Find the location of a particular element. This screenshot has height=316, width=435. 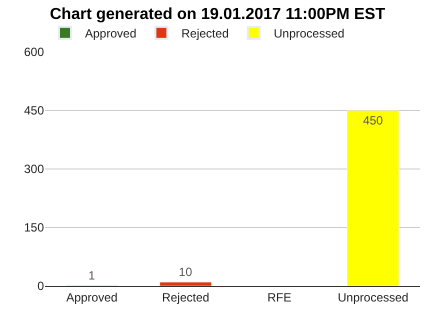

y-tick-label: 300 is located at coordinates (34, 169).